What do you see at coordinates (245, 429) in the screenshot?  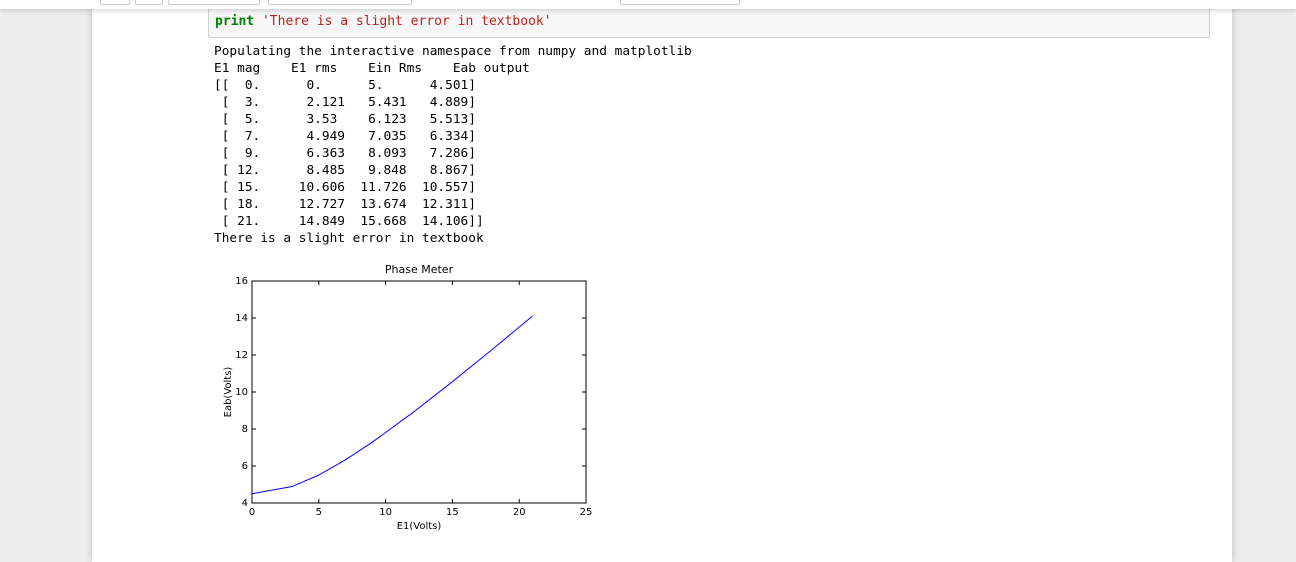 I see `y-tick-label: 8` at bounding box center [245, 429].